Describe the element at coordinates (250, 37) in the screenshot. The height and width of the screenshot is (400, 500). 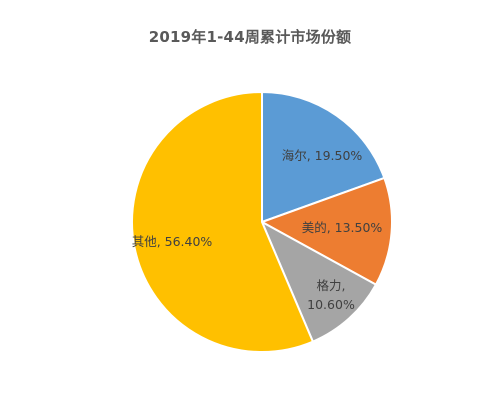
I see `chart-title: 2019年1-44周累计市场份额` at that location.